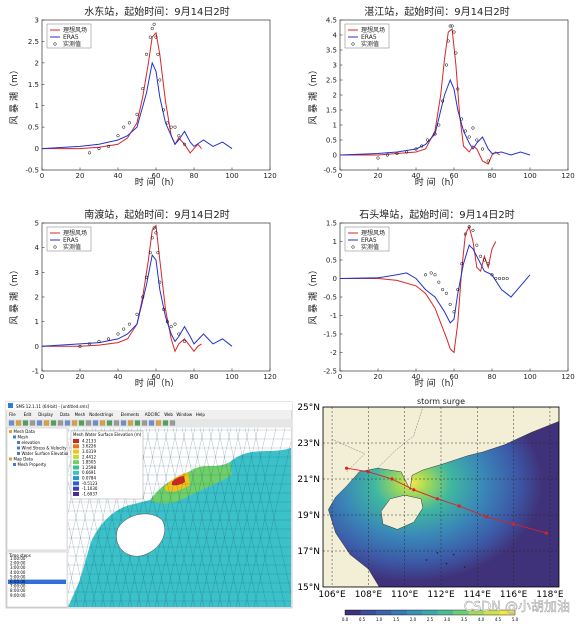  What do you see at coordinates (178, 481) in the screenshot?
I see `peak-surge-band` at bounding box center [178, 481].